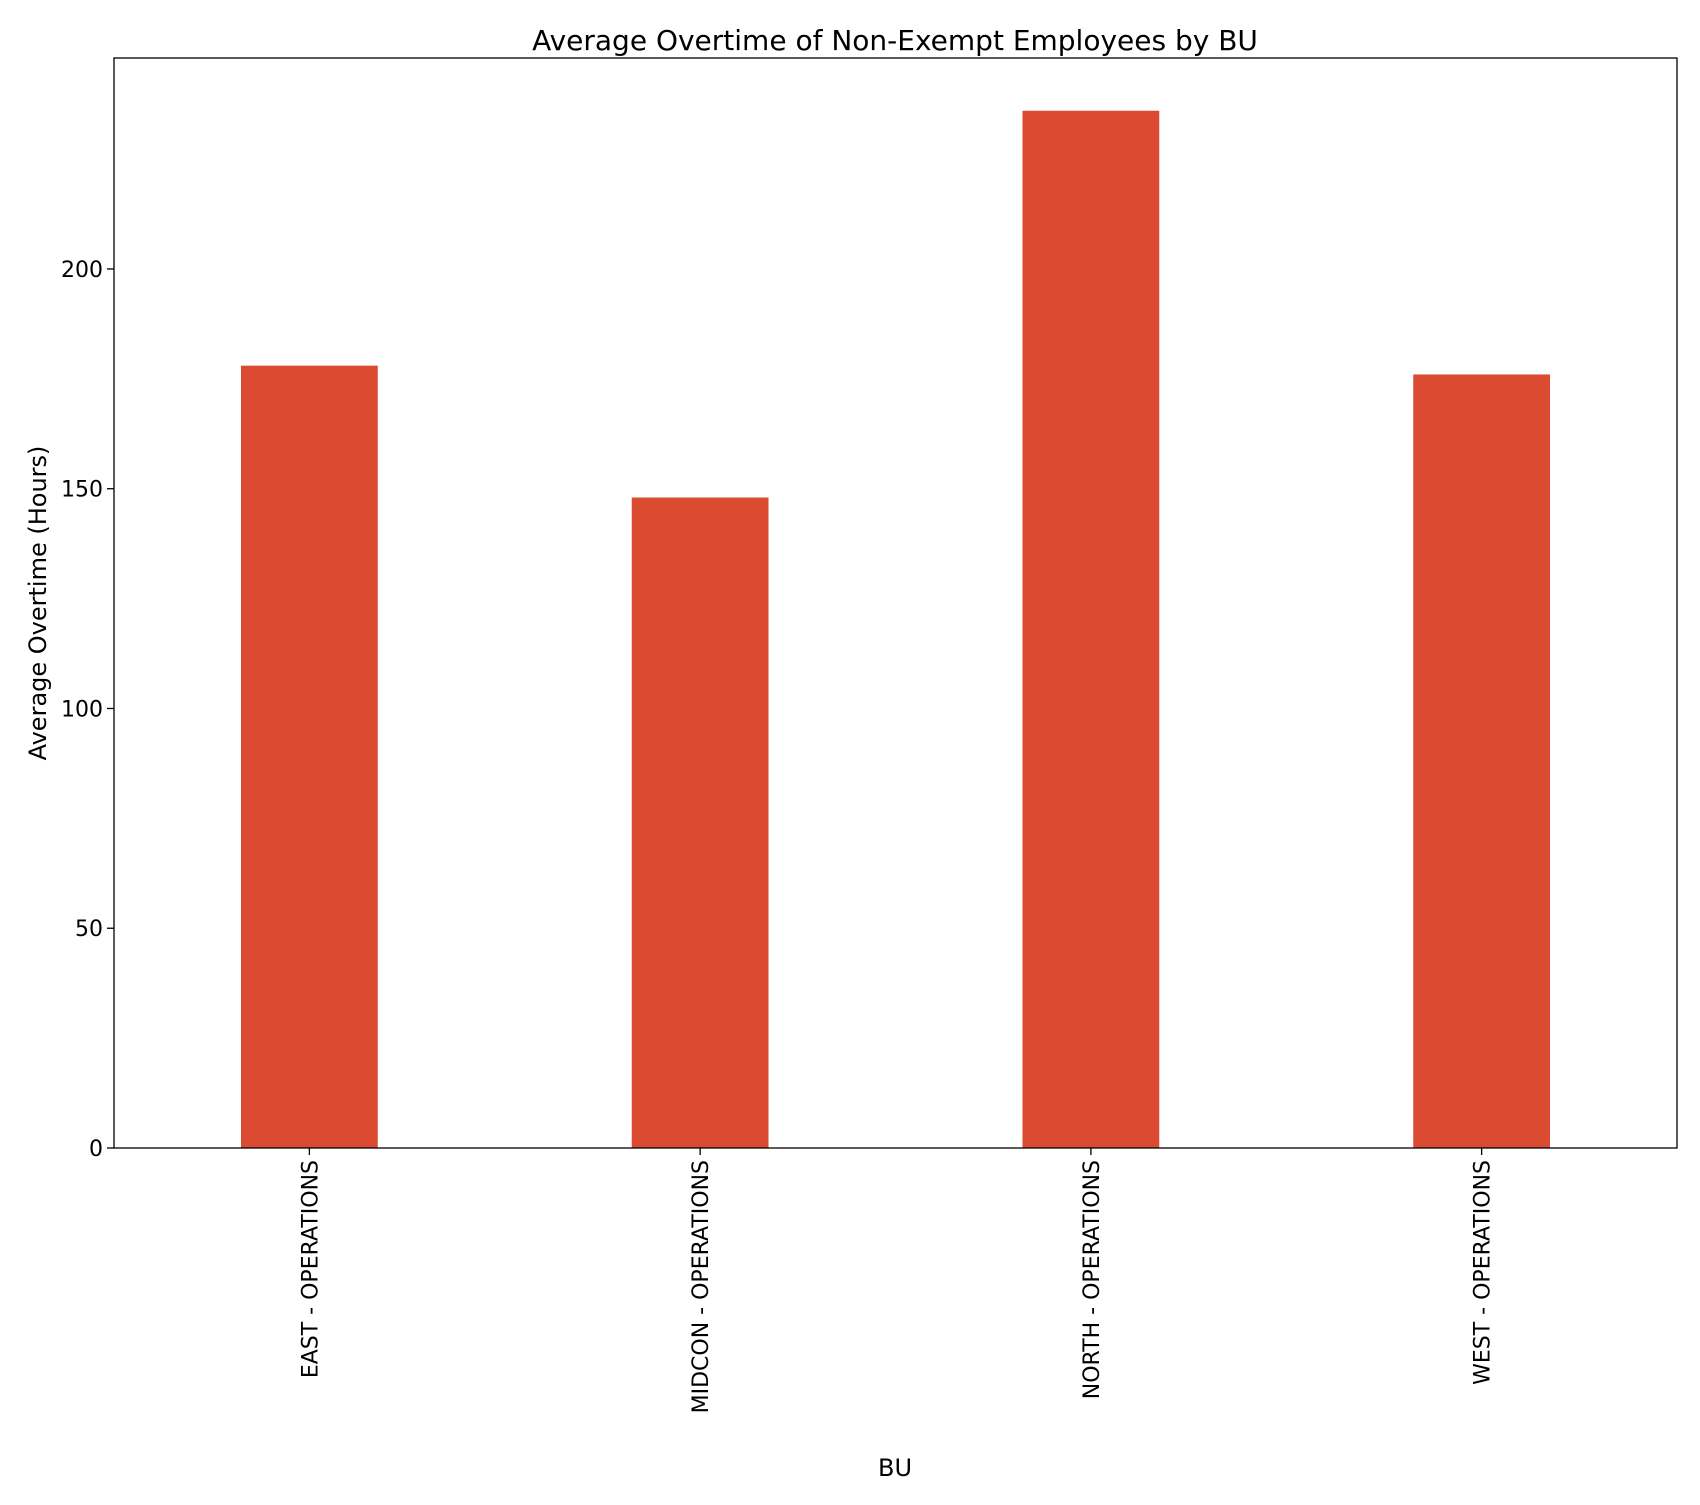  I want to click on x-tick-label-2: NORTH - OPERATIONS, so click(1092, 1279).